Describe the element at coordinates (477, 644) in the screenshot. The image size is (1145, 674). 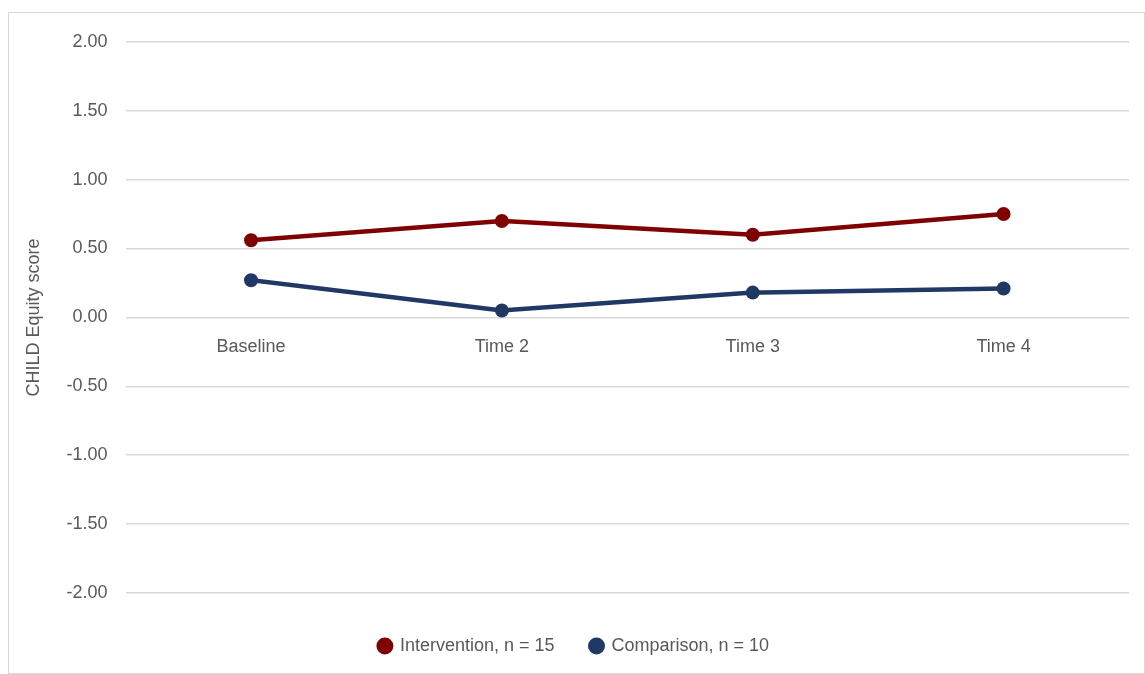
I see `legend-label: Intervention, n = 15` at that location.